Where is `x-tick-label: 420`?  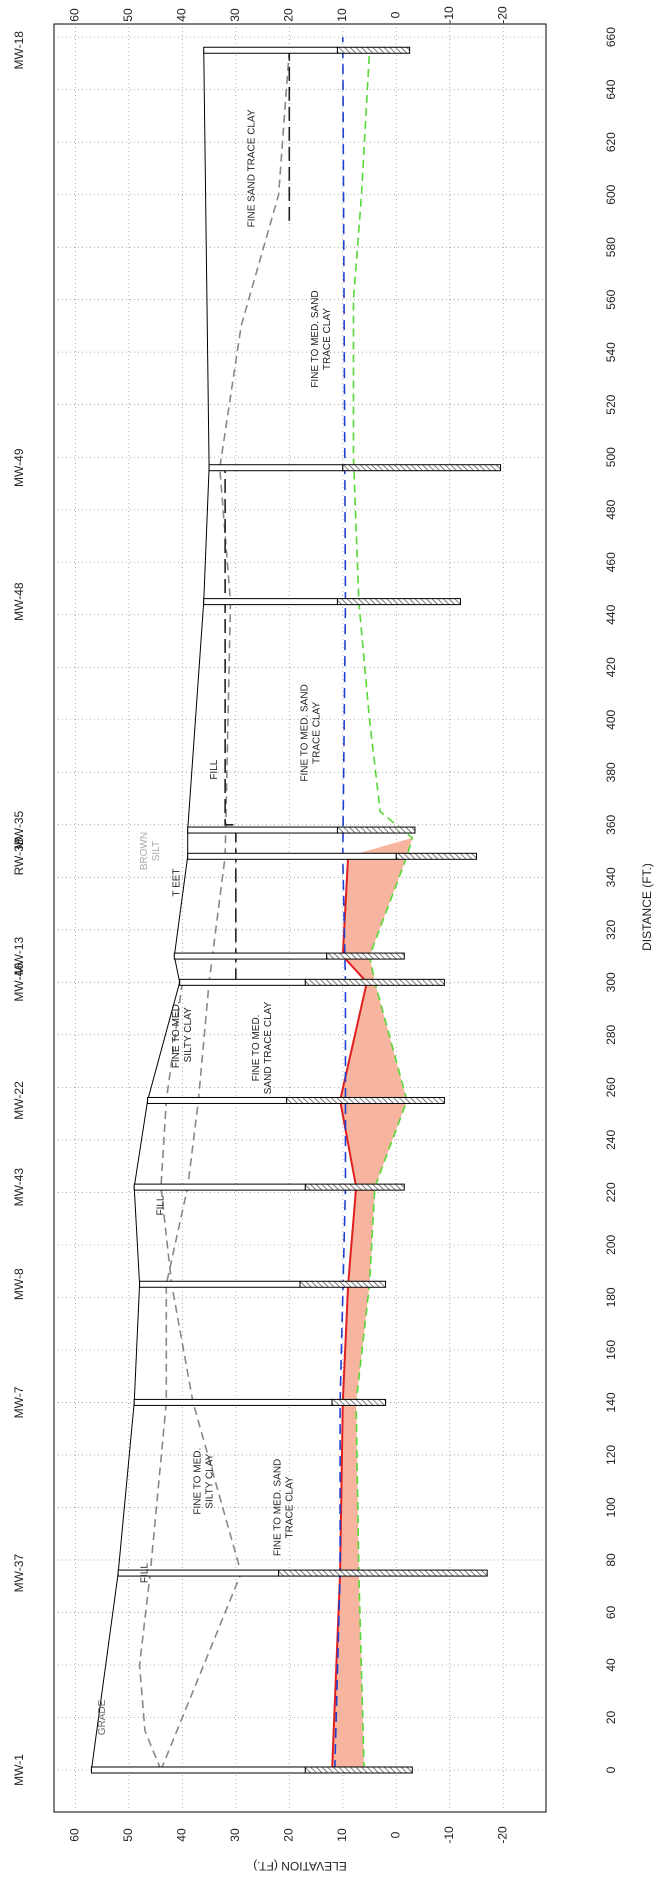
x-tick-label: 420 is located at coordinates (611, 667).